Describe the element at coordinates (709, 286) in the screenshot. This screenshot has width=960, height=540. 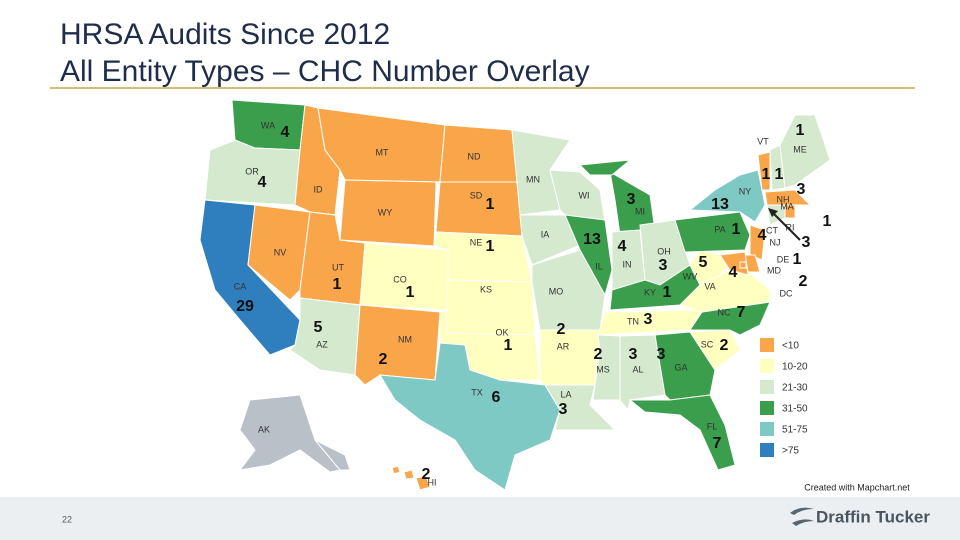
I see `state-abbr: VA` at that location.